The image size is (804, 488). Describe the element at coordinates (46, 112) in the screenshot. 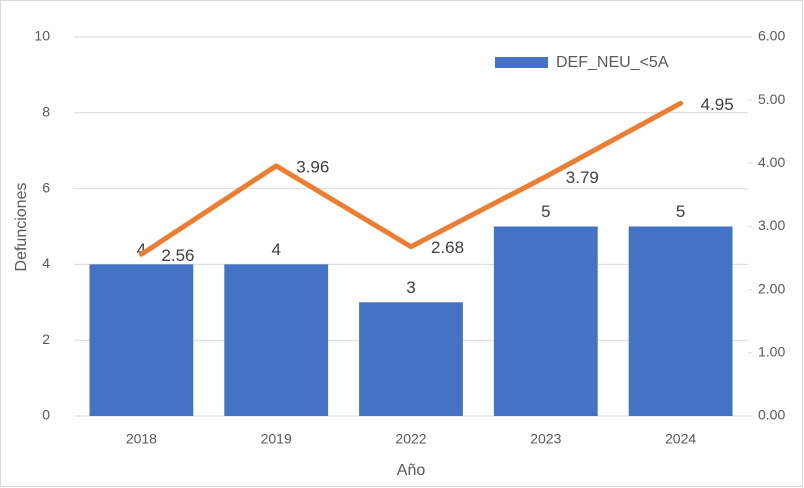

I see `y-tick-label: 8` at that location.